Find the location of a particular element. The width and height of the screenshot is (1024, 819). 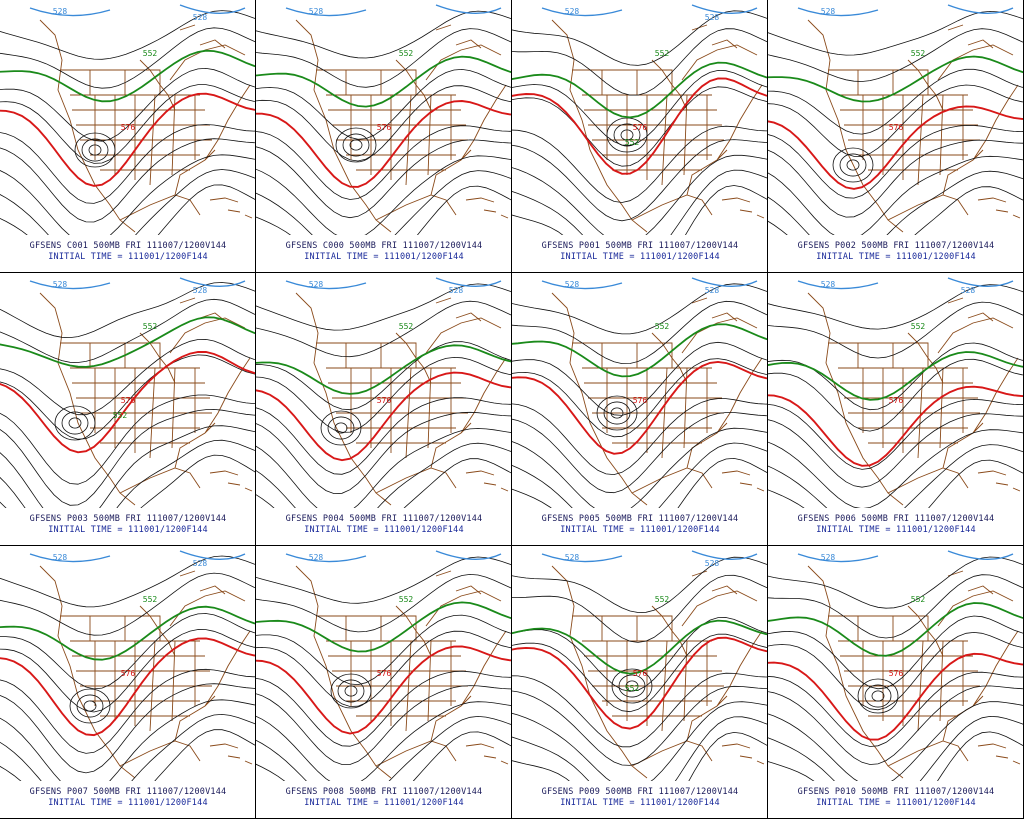

geography-outline is located at coordinates (658, 399).